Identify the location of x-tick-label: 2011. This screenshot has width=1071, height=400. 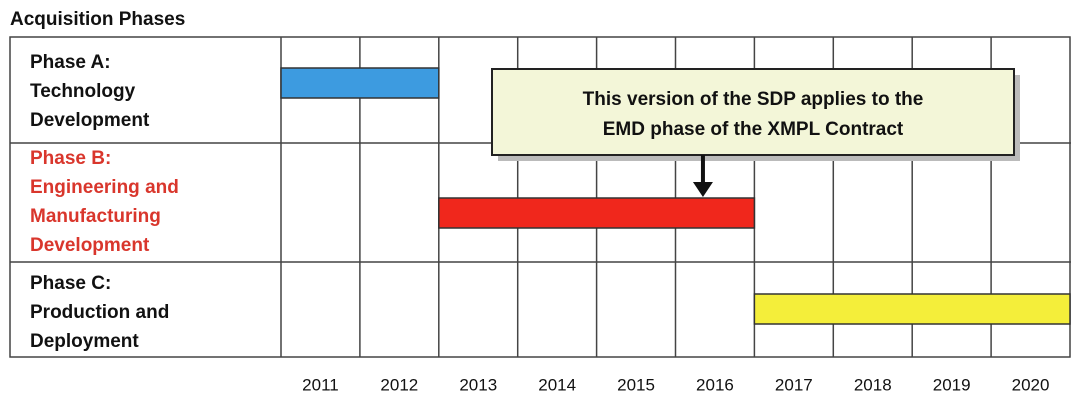
(320, 384).